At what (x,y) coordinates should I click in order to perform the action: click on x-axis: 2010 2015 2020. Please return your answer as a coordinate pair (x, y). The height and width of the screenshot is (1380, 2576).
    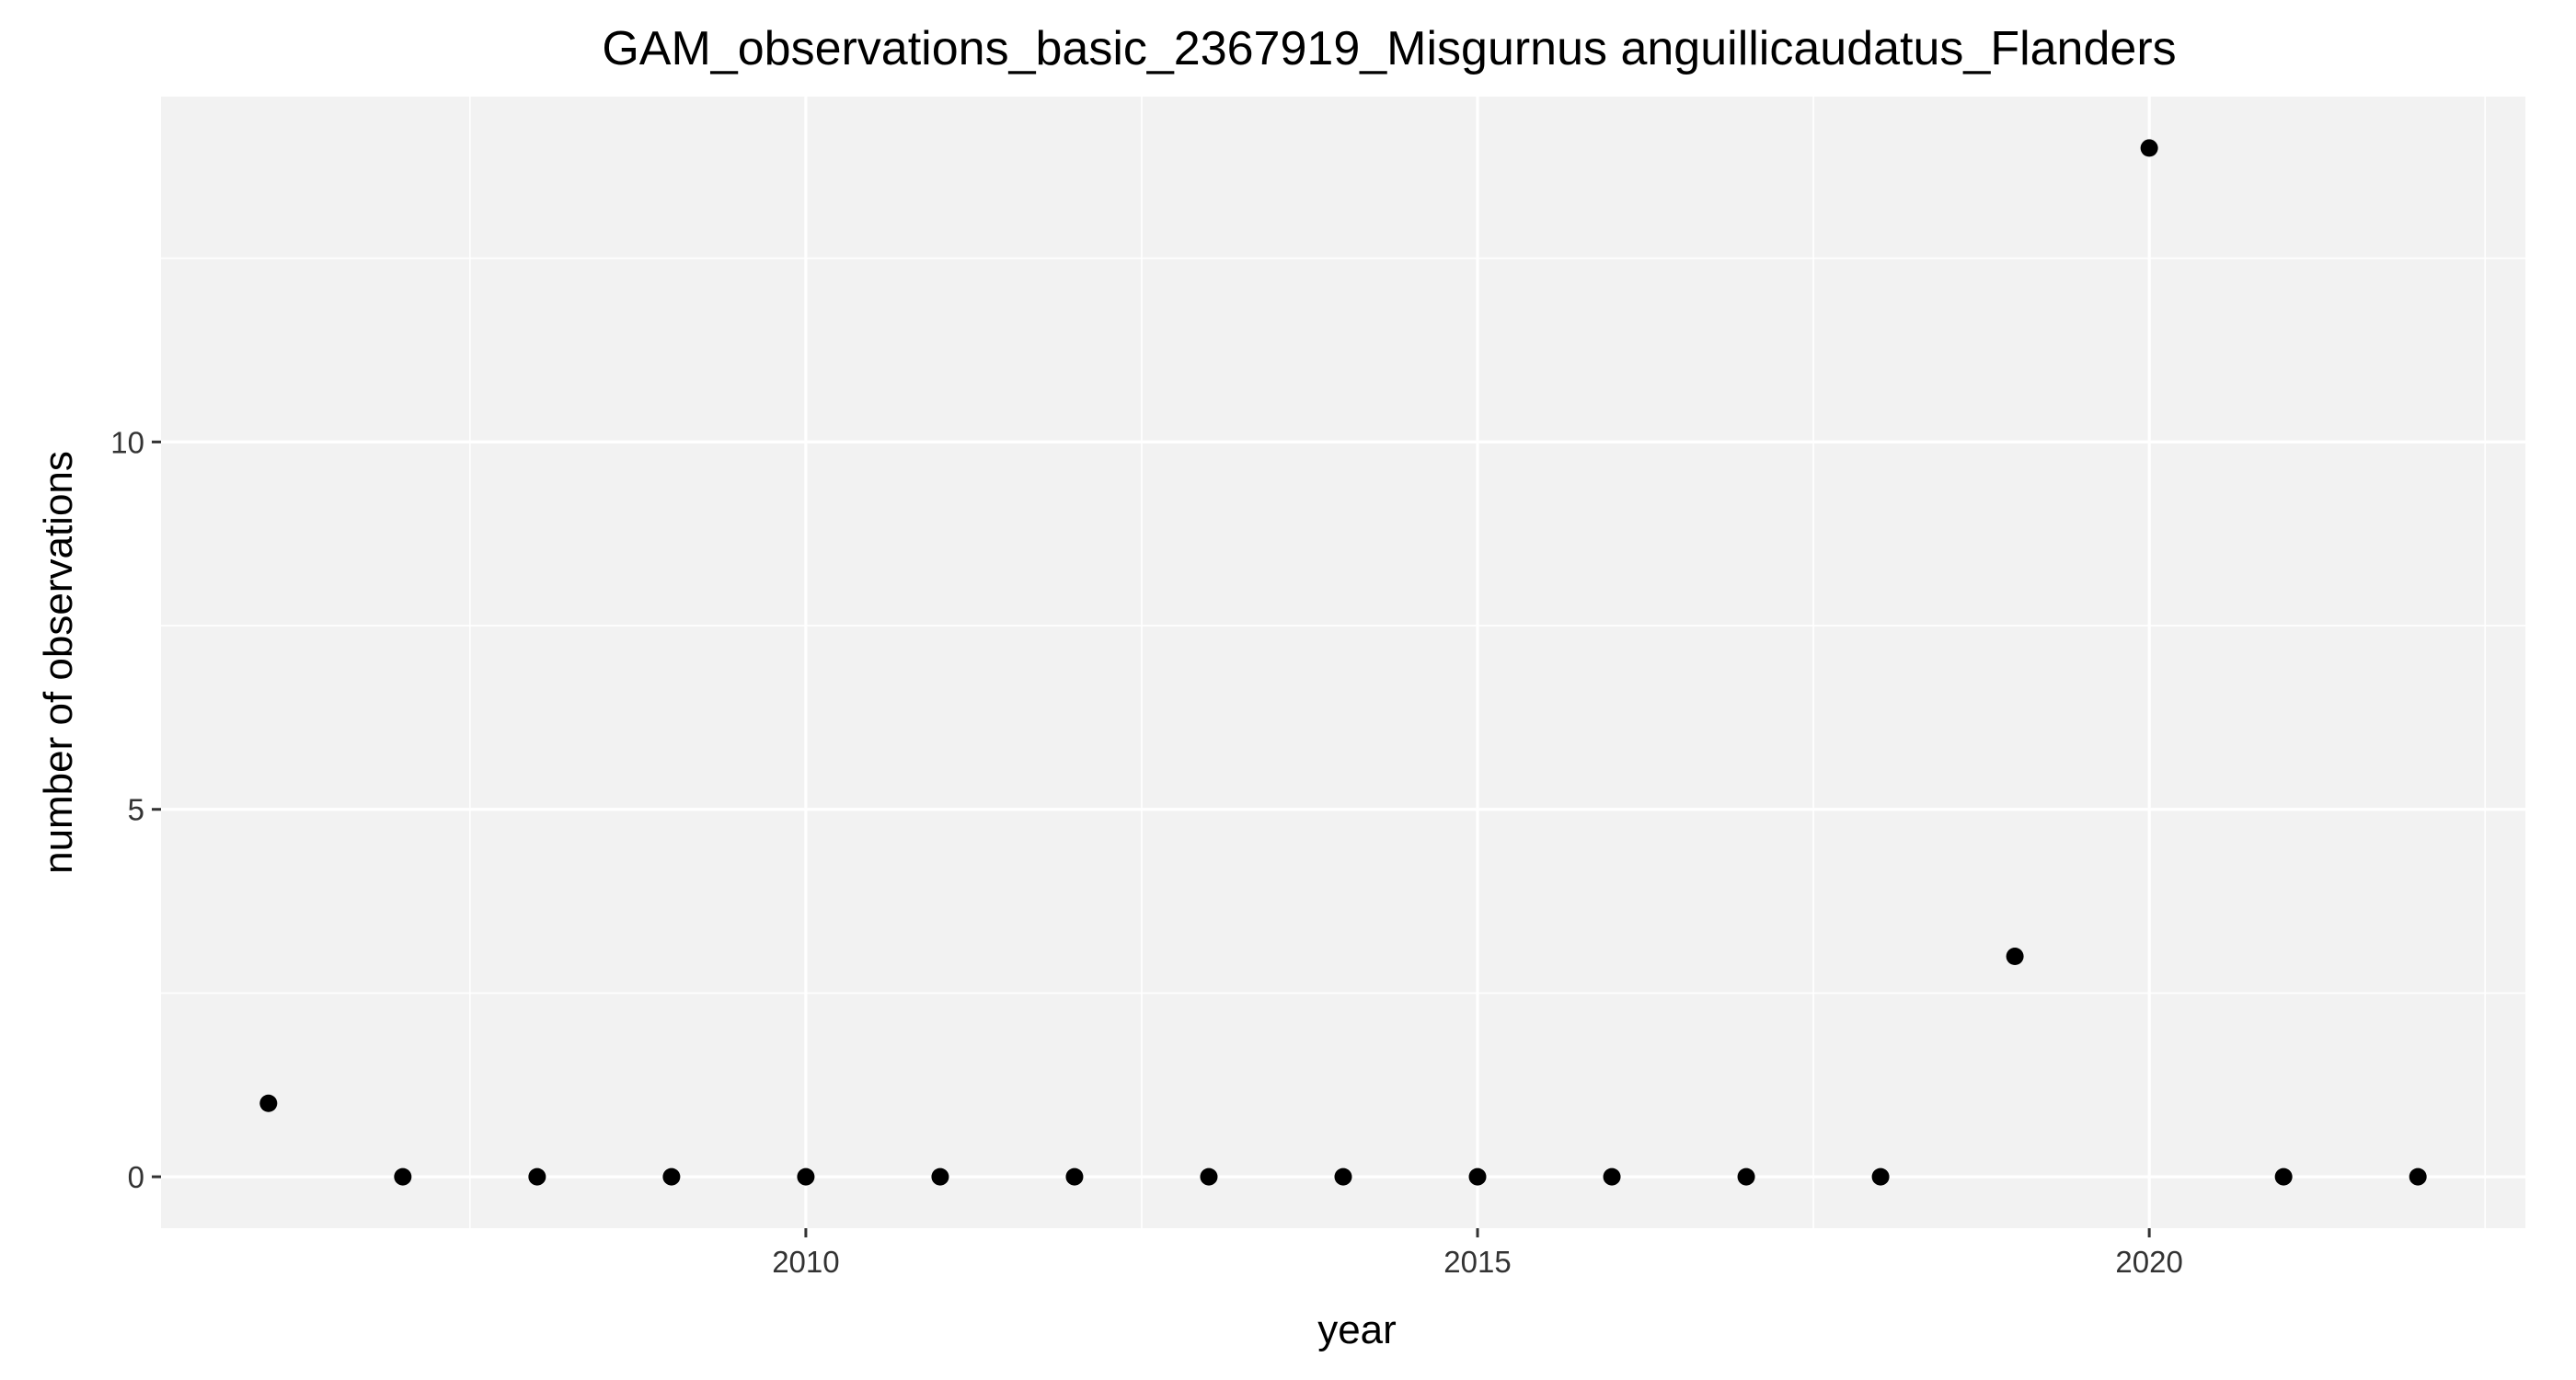
    Looking at the image, I should click on (1477, 1253).